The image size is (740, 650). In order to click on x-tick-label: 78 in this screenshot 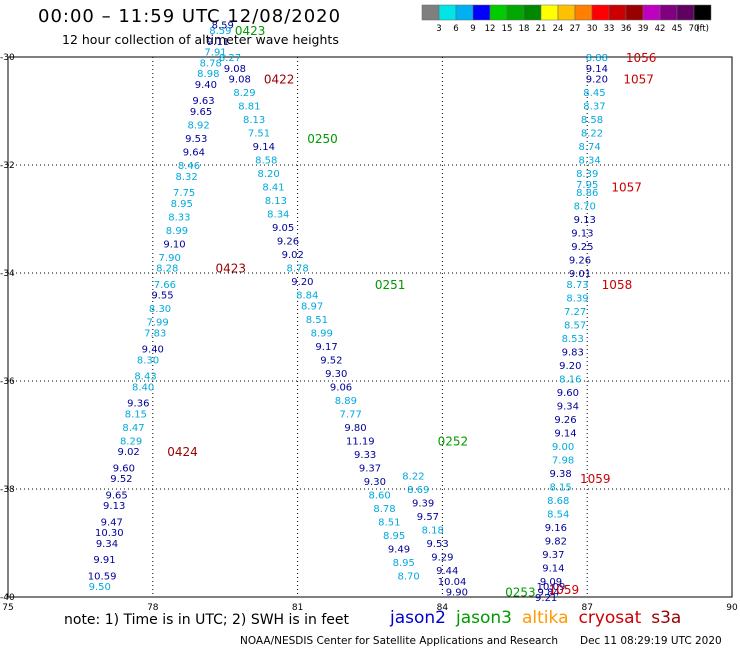, I will do `click(153, 608)`.